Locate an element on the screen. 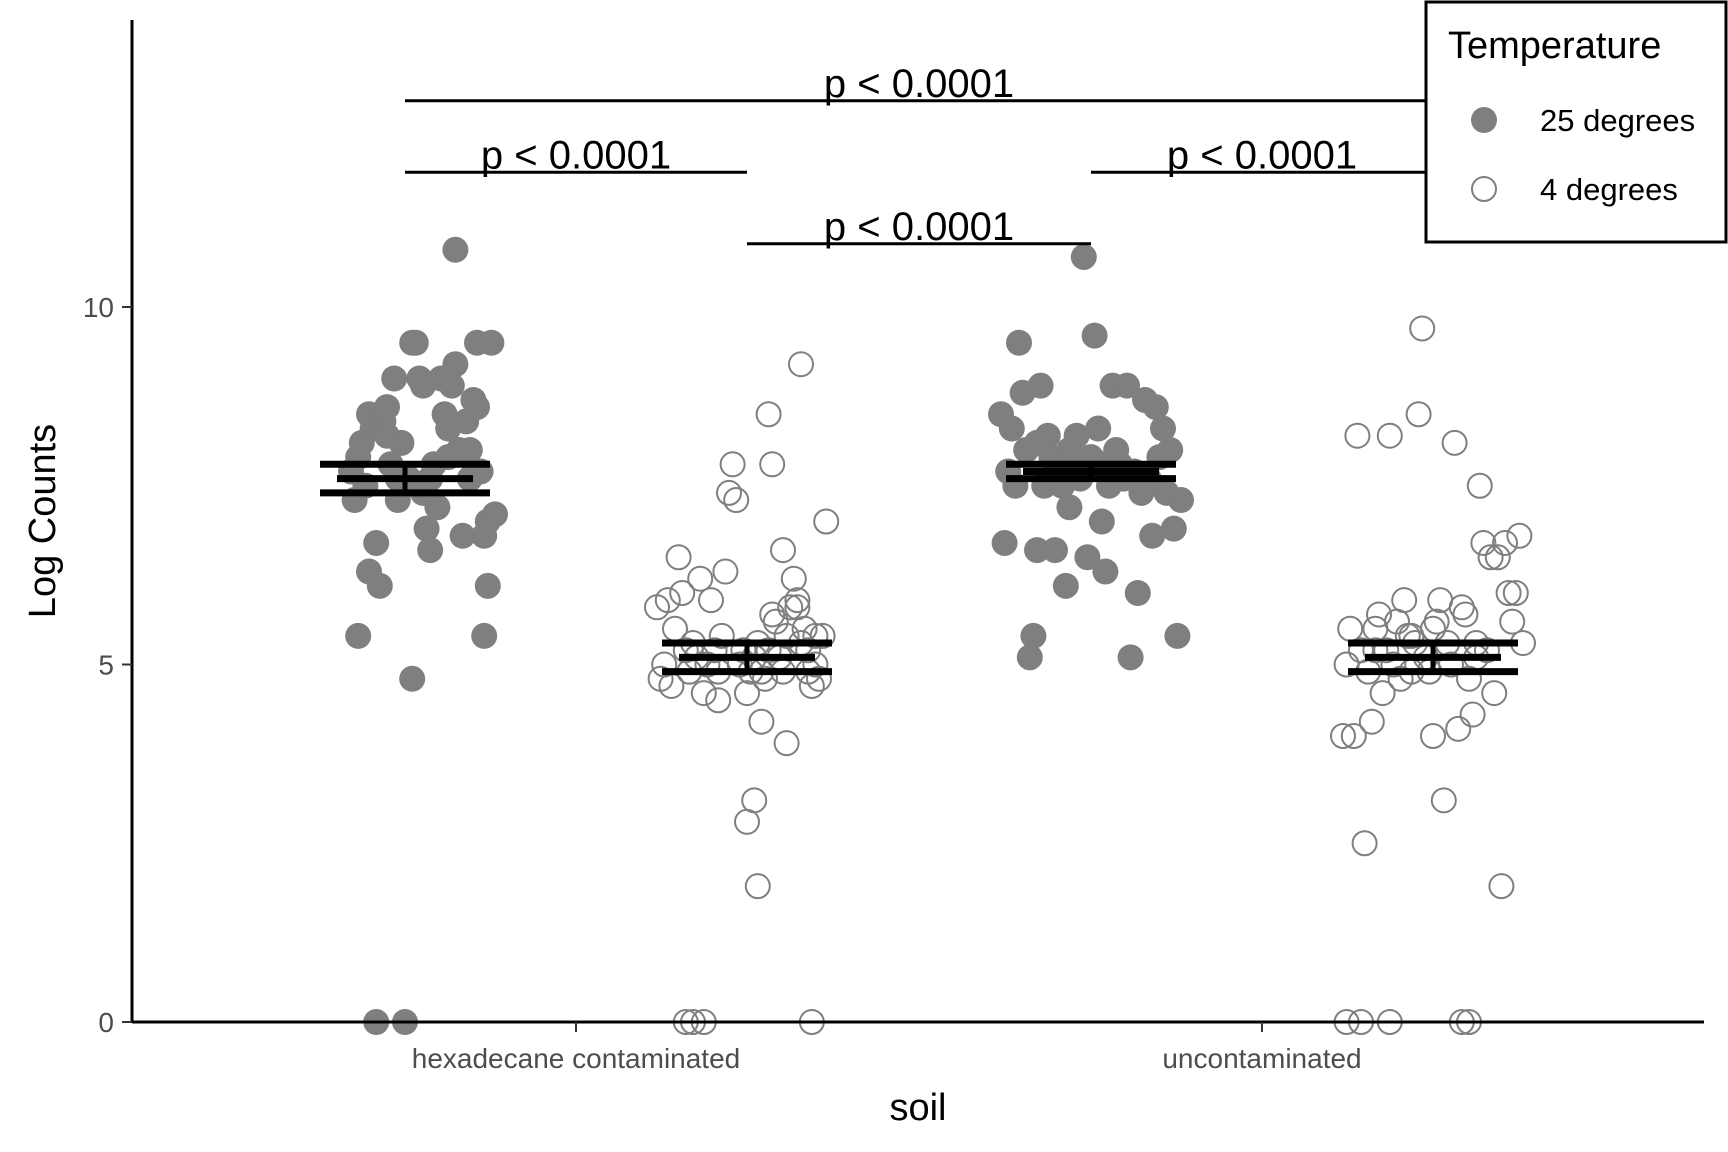 The height and width of the screenshot is (1152, 1728). x-axis-title: soil is located at coordinates (917, 1108).